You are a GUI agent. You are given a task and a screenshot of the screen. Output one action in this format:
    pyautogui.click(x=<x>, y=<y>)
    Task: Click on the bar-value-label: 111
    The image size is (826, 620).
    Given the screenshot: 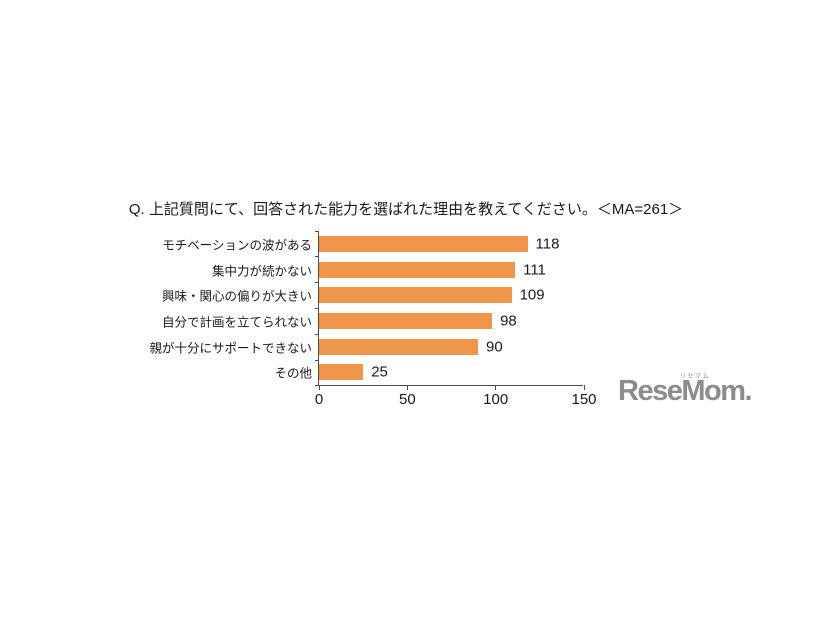 What is the action you would take?
    pyautogui.click(x=534, y=269)
    